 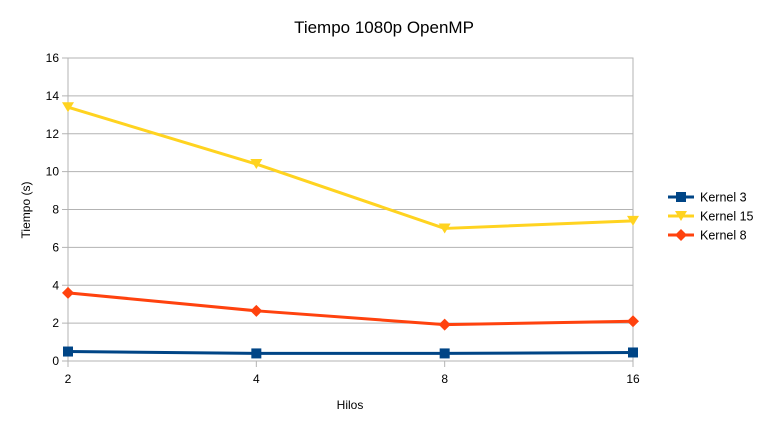 I want to click on y-axis-label: Tiempo (s), so click(x=26, y=210).